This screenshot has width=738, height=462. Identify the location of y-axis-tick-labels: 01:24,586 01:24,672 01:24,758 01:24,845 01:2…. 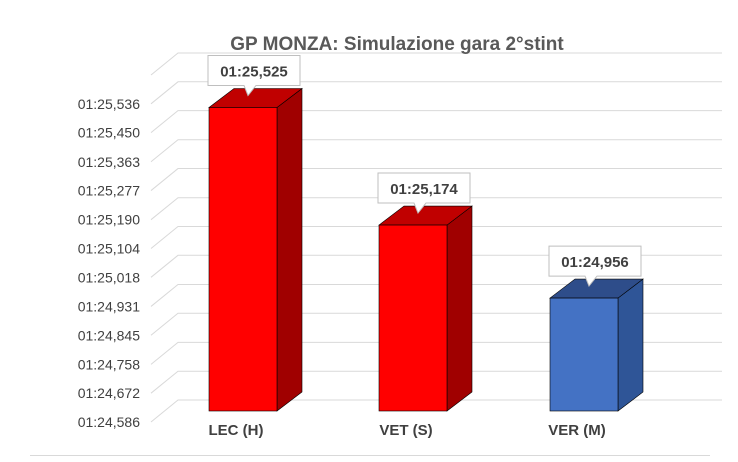
(109, 263).